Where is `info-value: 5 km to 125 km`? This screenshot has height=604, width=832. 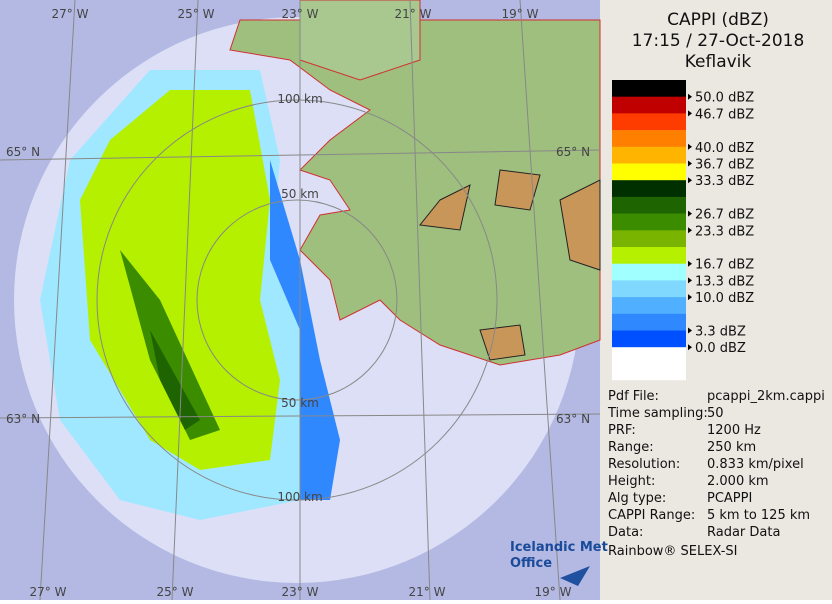 info-value: 5 km to 125 km is located at coordinates (758, 515).